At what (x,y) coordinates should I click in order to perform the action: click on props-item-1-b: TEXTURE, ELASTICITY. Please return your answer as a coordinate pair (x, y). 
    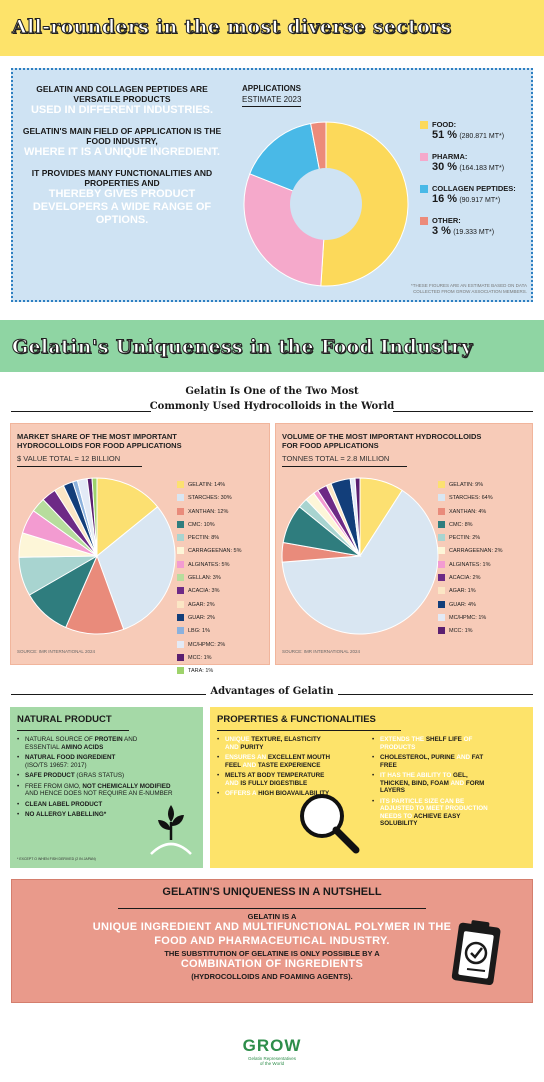
    Looking at the image, I should click on (286, 739).